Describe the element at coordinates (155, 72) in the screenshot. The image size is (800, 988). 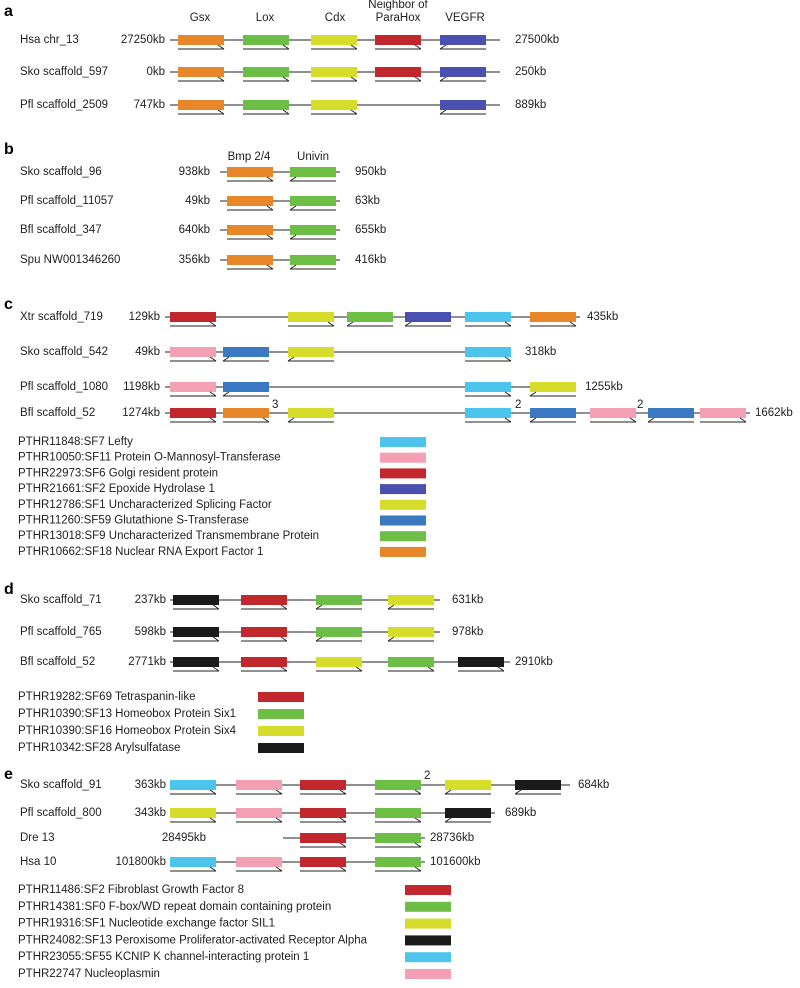
I see `start-coord: 0kb` at that location.